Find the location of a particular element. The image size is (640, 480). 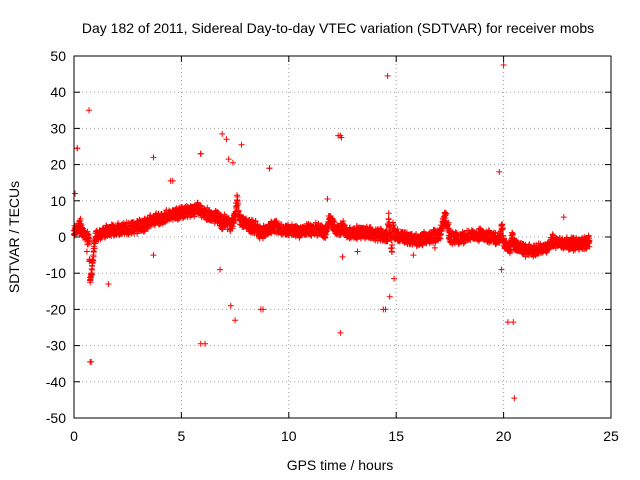

y-tick-label: -10 is located at coordinates (56, 273).